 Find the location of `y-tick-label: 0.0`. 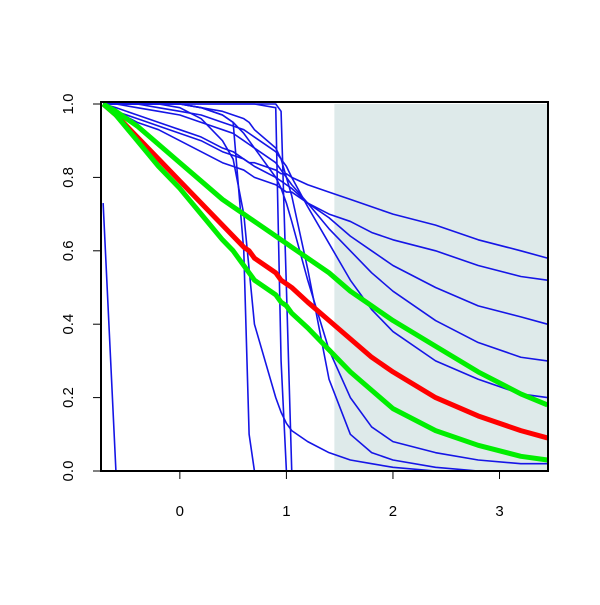

y-tick-label: 0.0 is located at coordinates (68, 471).